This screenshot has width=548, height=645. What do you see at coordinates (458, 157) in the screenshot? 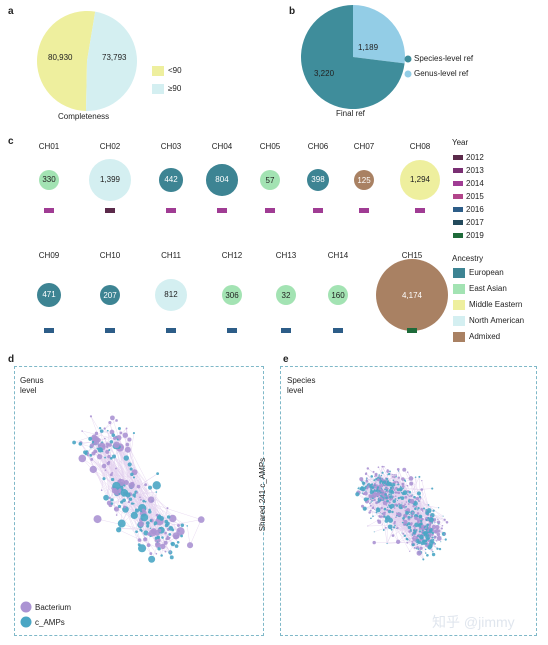
I see `year-swatch-2012` at bounding box center [458, 157].